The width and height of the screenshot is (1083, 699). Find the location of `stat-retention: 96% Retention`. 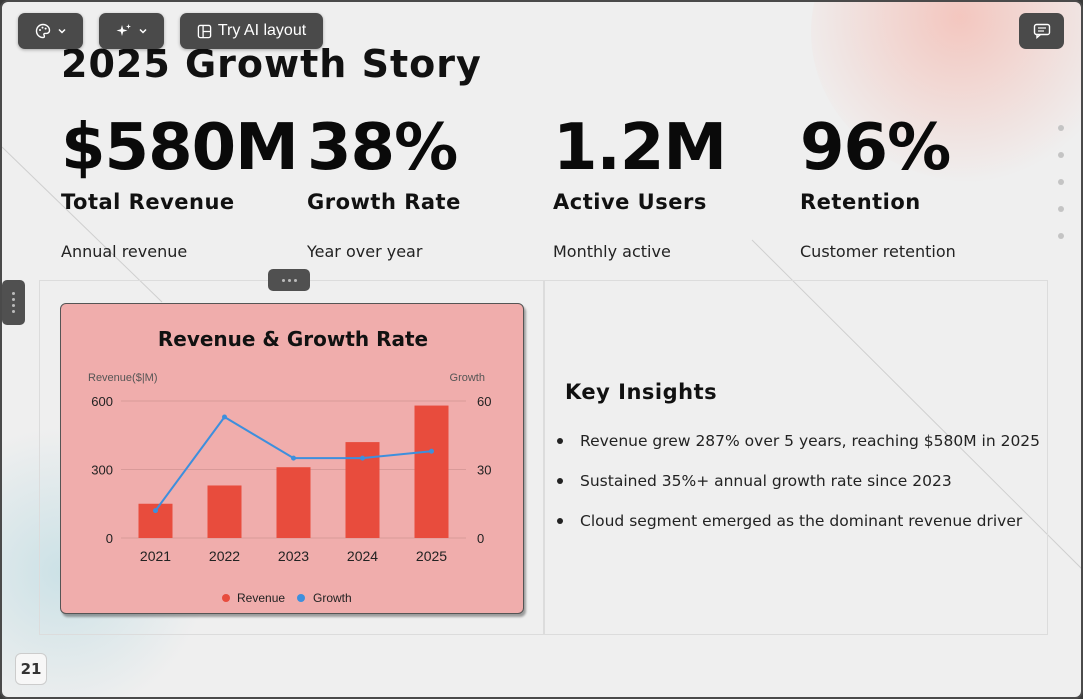

stat-retention: 96% Retention is located at coordinates (922, 162).